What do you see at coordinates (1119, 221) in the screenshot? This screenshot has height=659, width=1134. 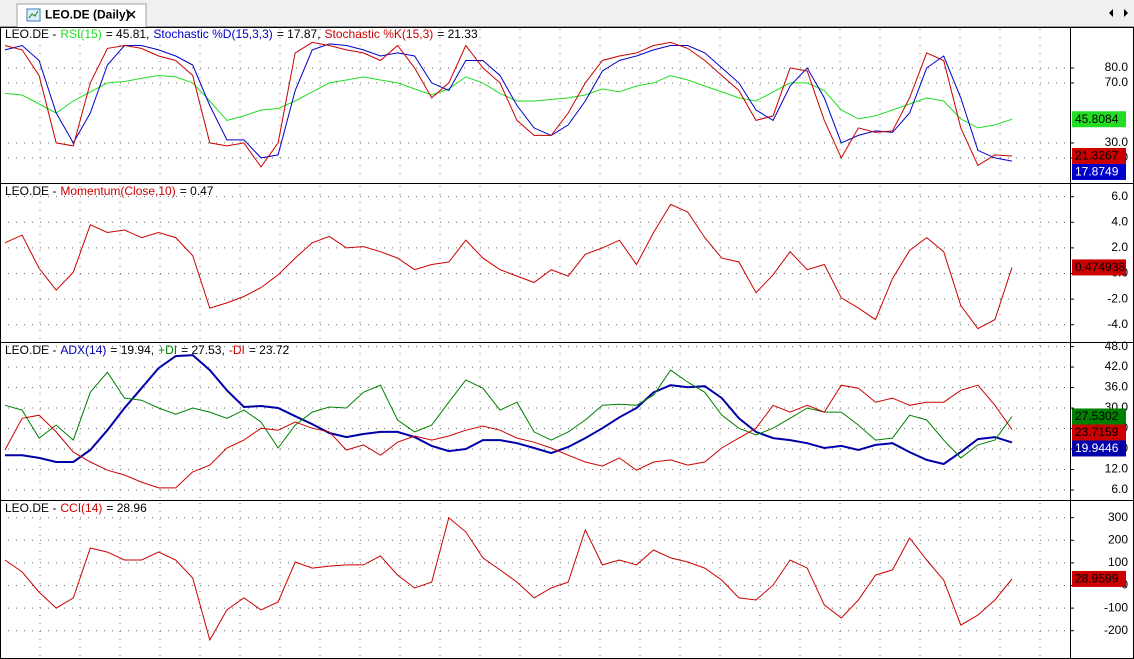 I see `y-tick-label: 4.0` at bounding box center [1119, 221].